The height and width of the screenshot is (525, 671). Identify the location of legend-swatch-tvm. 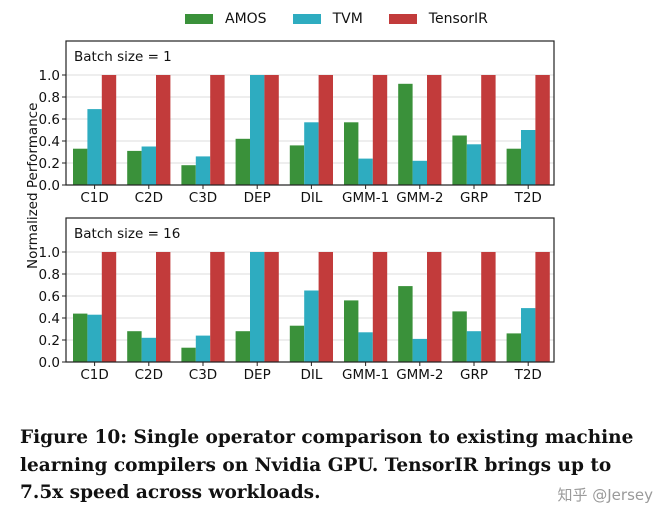
(306, 19).